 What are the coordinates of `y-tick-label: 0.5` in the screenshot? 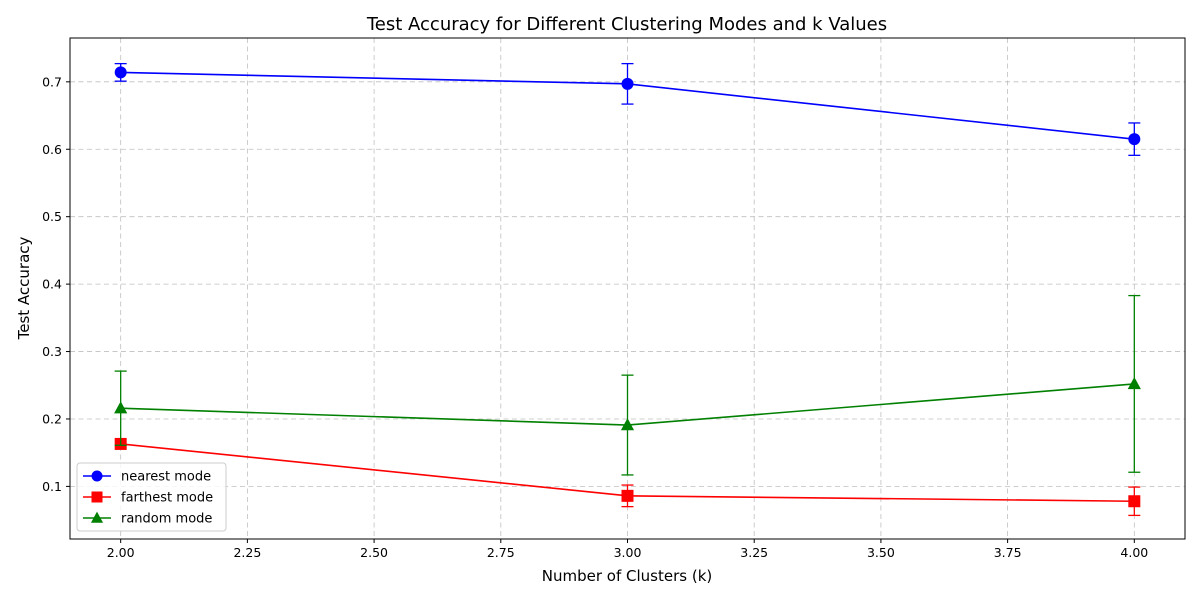 It's located at (52, 216).